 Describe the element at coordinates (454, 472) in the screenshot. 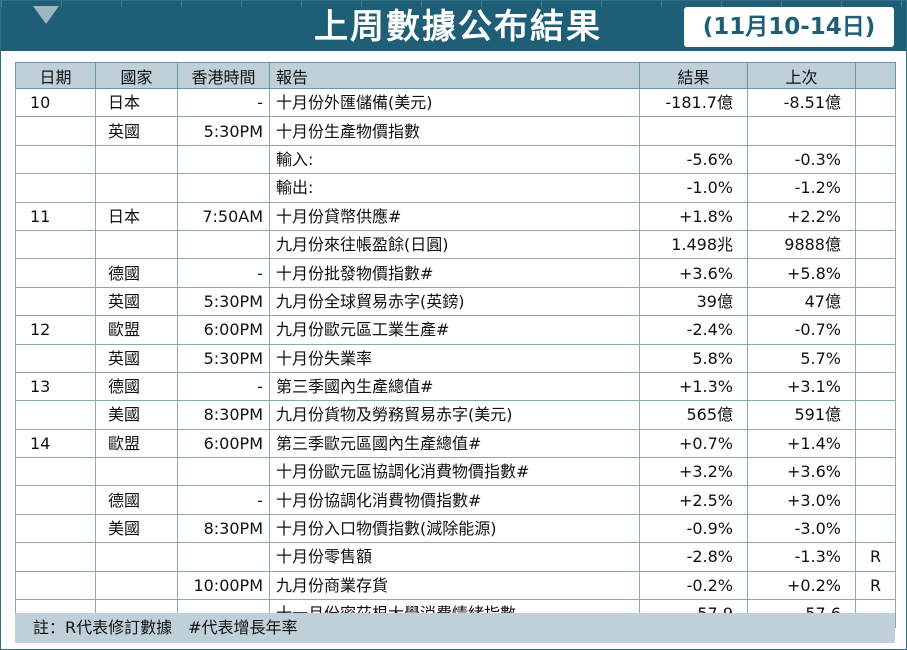

I see `cell-report: 十月份歐元區協調化消費物價指數#` at that location.